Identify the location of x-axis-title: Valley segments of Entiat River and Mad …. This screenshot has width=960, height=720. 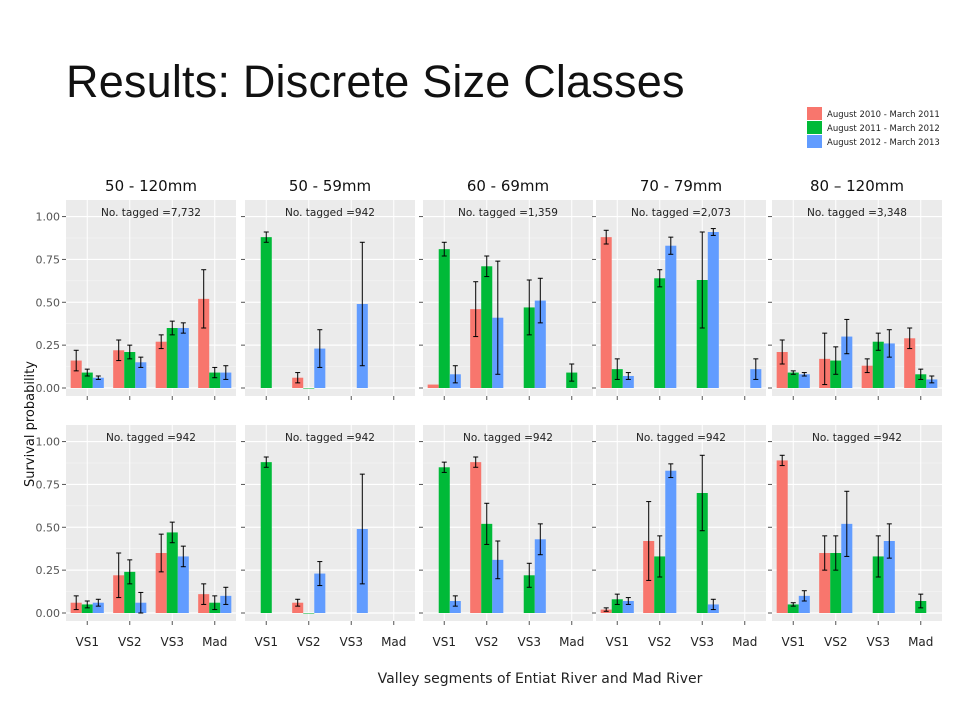
(540, 679).